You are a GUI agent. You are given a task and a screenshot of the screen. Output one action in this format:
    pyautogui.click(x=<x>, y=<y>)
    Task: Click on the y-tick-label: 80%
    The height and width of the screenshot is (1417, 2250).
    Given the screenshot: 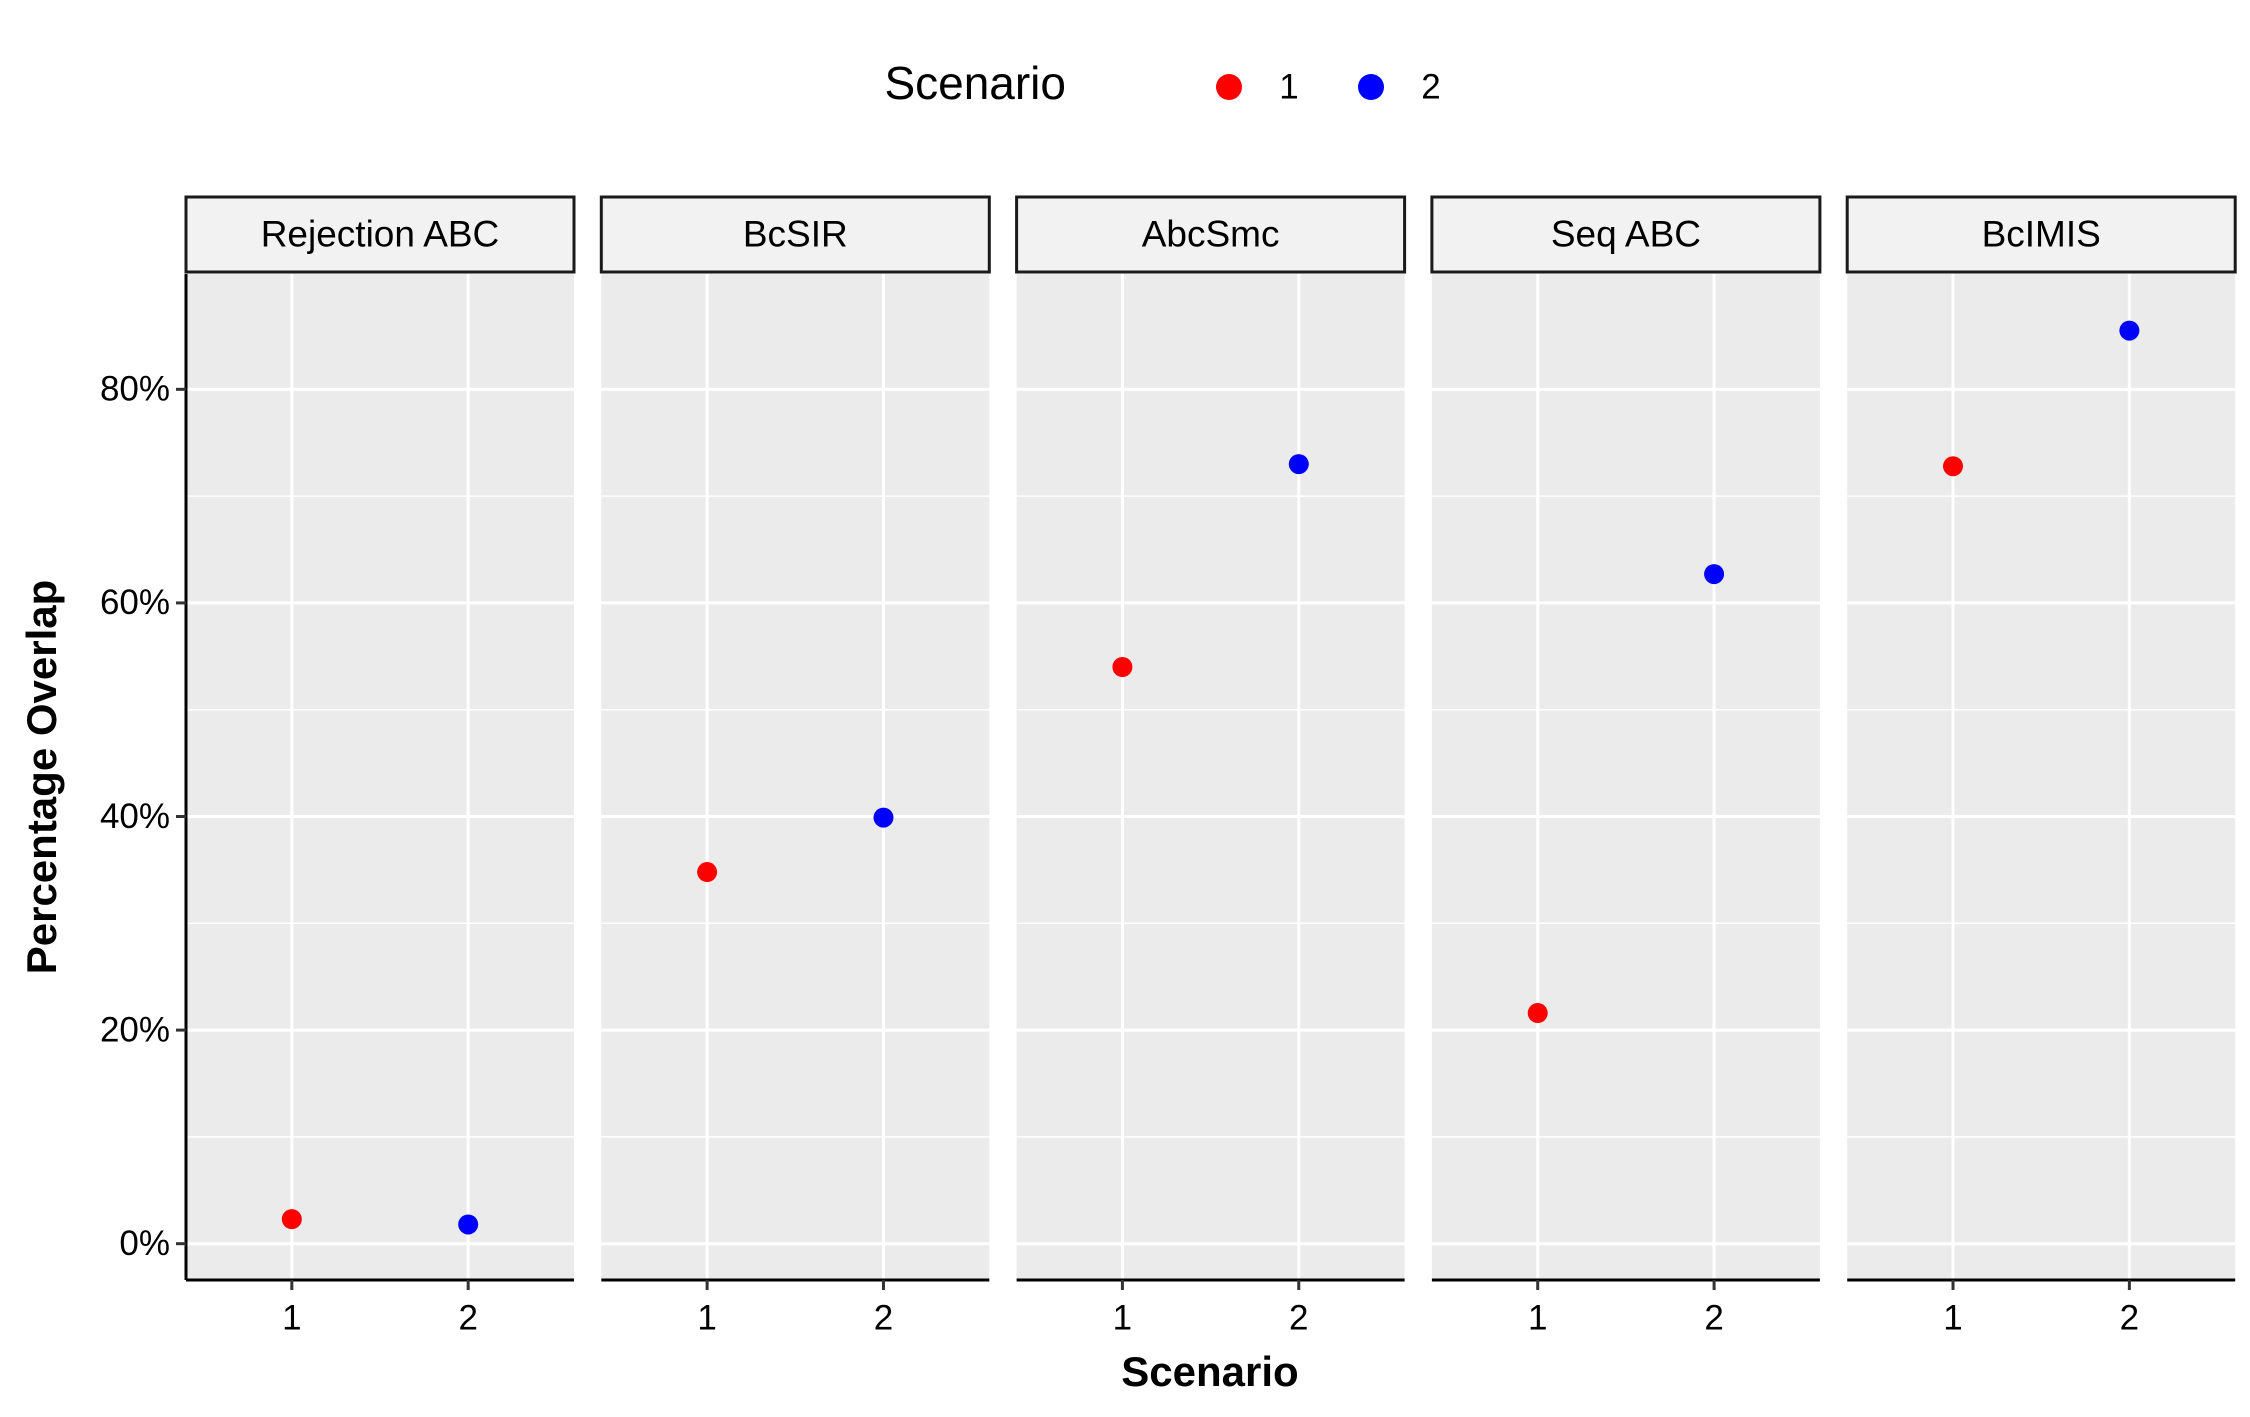 What is the action you would take?
    pyautogui.click(x=135, y=389)
    